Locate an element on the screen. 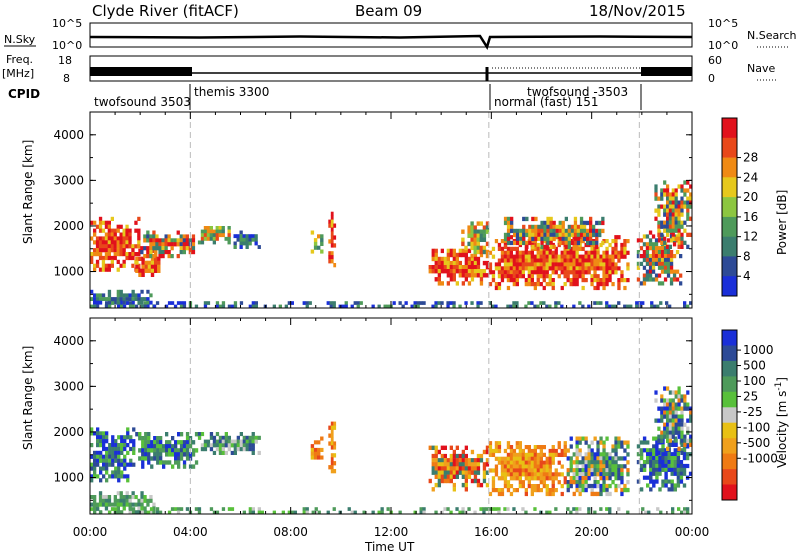 Image resolution: width=800 pixels, height=554 pixels. y-tick-label: 3000 is located at coordinates (68, 180).